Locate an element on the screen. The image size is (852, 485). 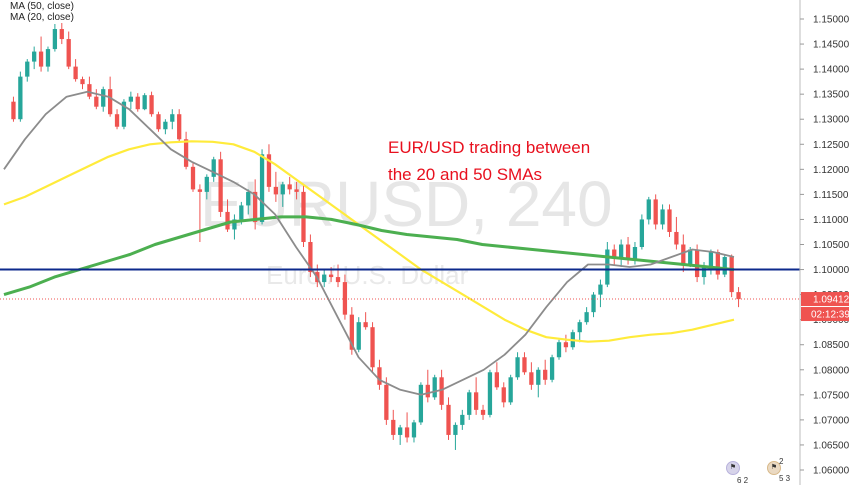
annotation-line-1: EUR/USD trading between is located at coordinates (489, 147).